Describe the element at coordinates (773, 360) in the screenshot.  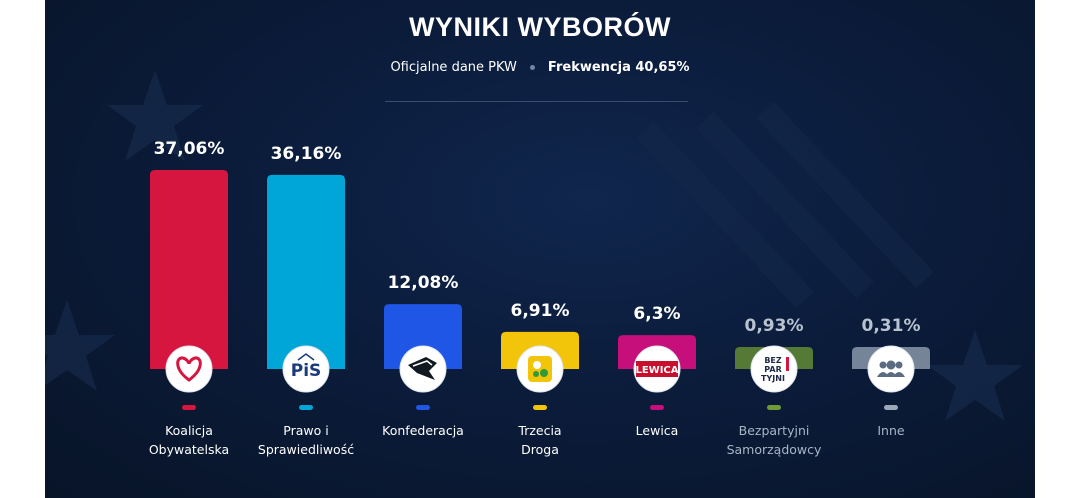
I see `svg-text: BEZ` at that location.